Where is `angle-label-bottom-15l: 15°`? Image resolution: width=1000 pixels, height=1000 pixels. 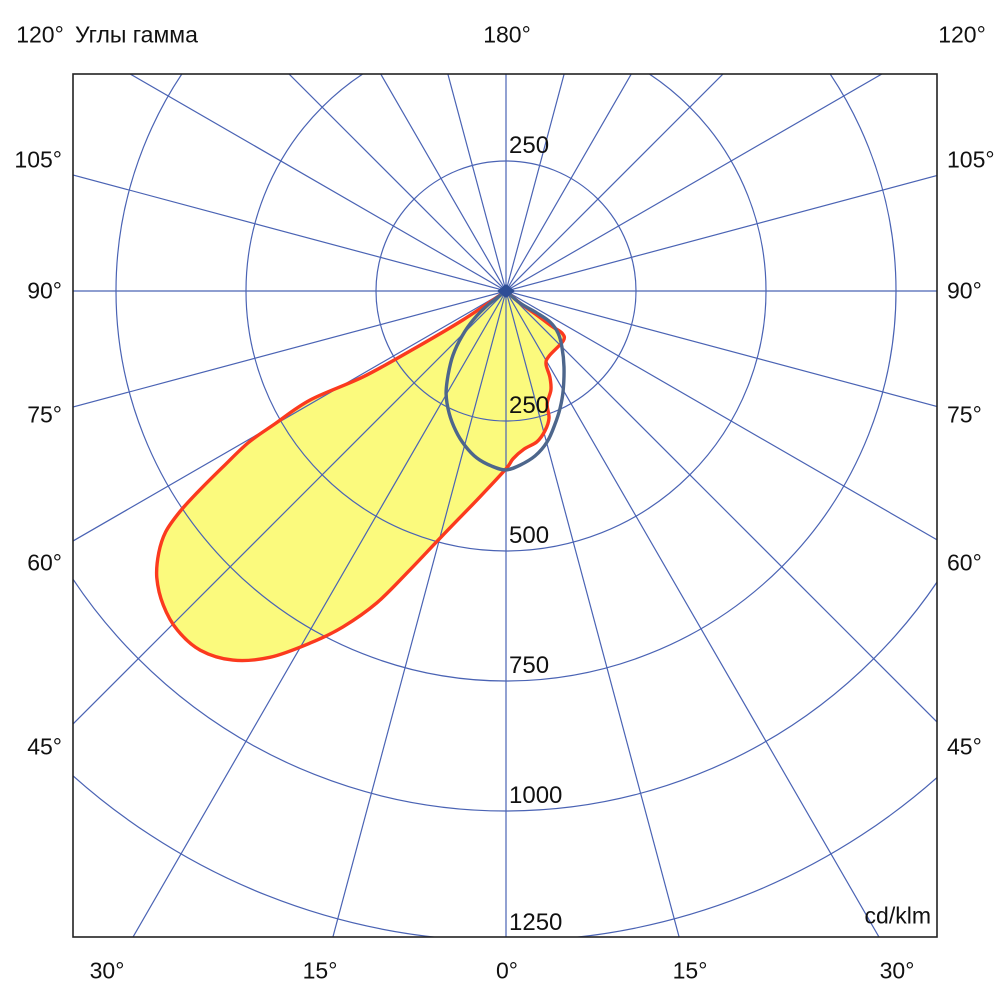
angle-label-bottom-15l: 15° is located at coordinates (320, 970).